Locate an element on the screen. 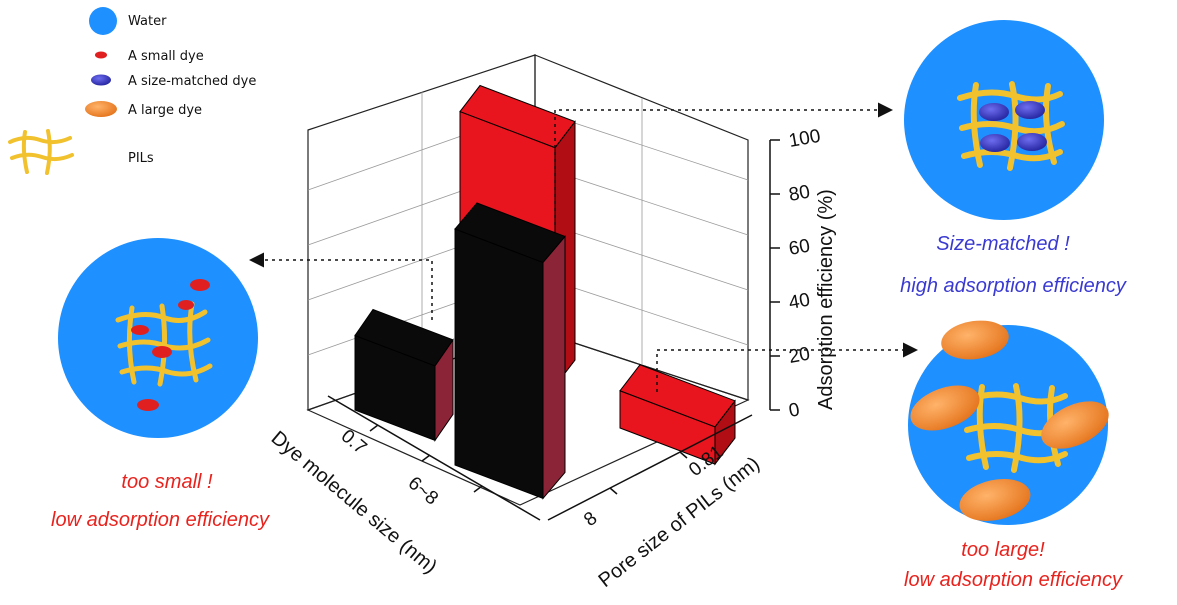  legend-item-small-dye: A small dye is located at coordinates (149, 56).